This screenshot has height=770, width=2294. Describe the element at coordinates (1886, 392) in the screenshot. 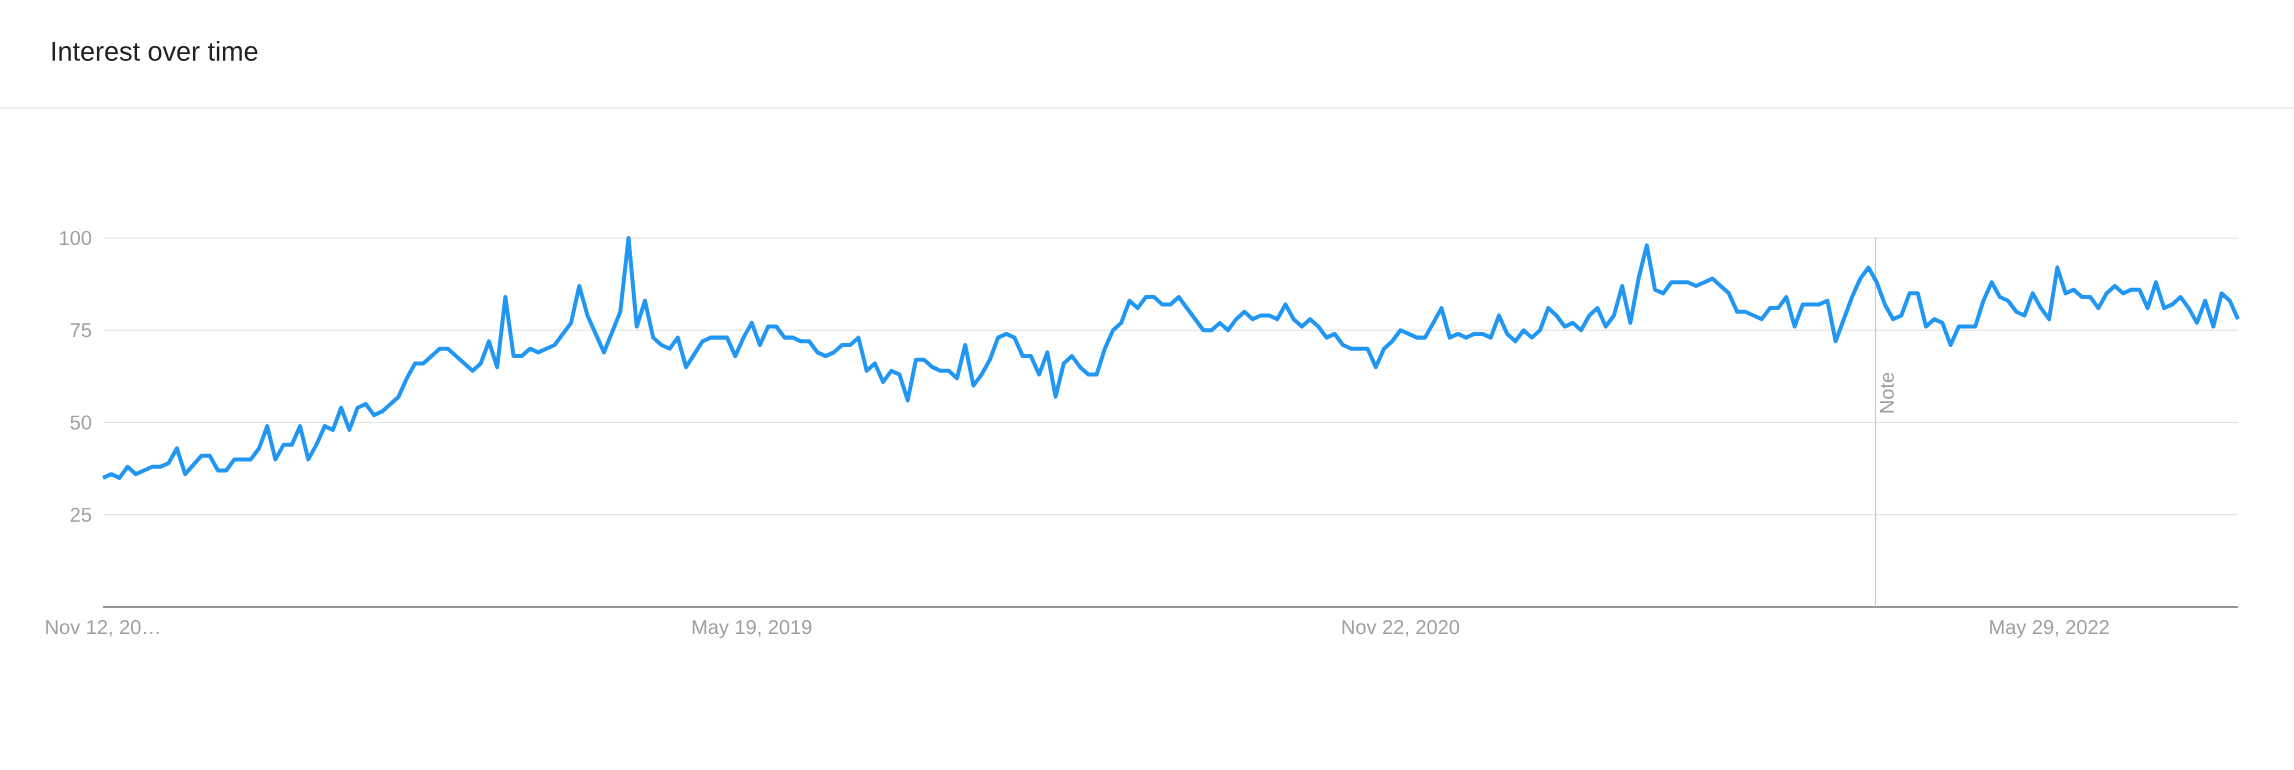

I see `ref-line-label: Note` at that location.